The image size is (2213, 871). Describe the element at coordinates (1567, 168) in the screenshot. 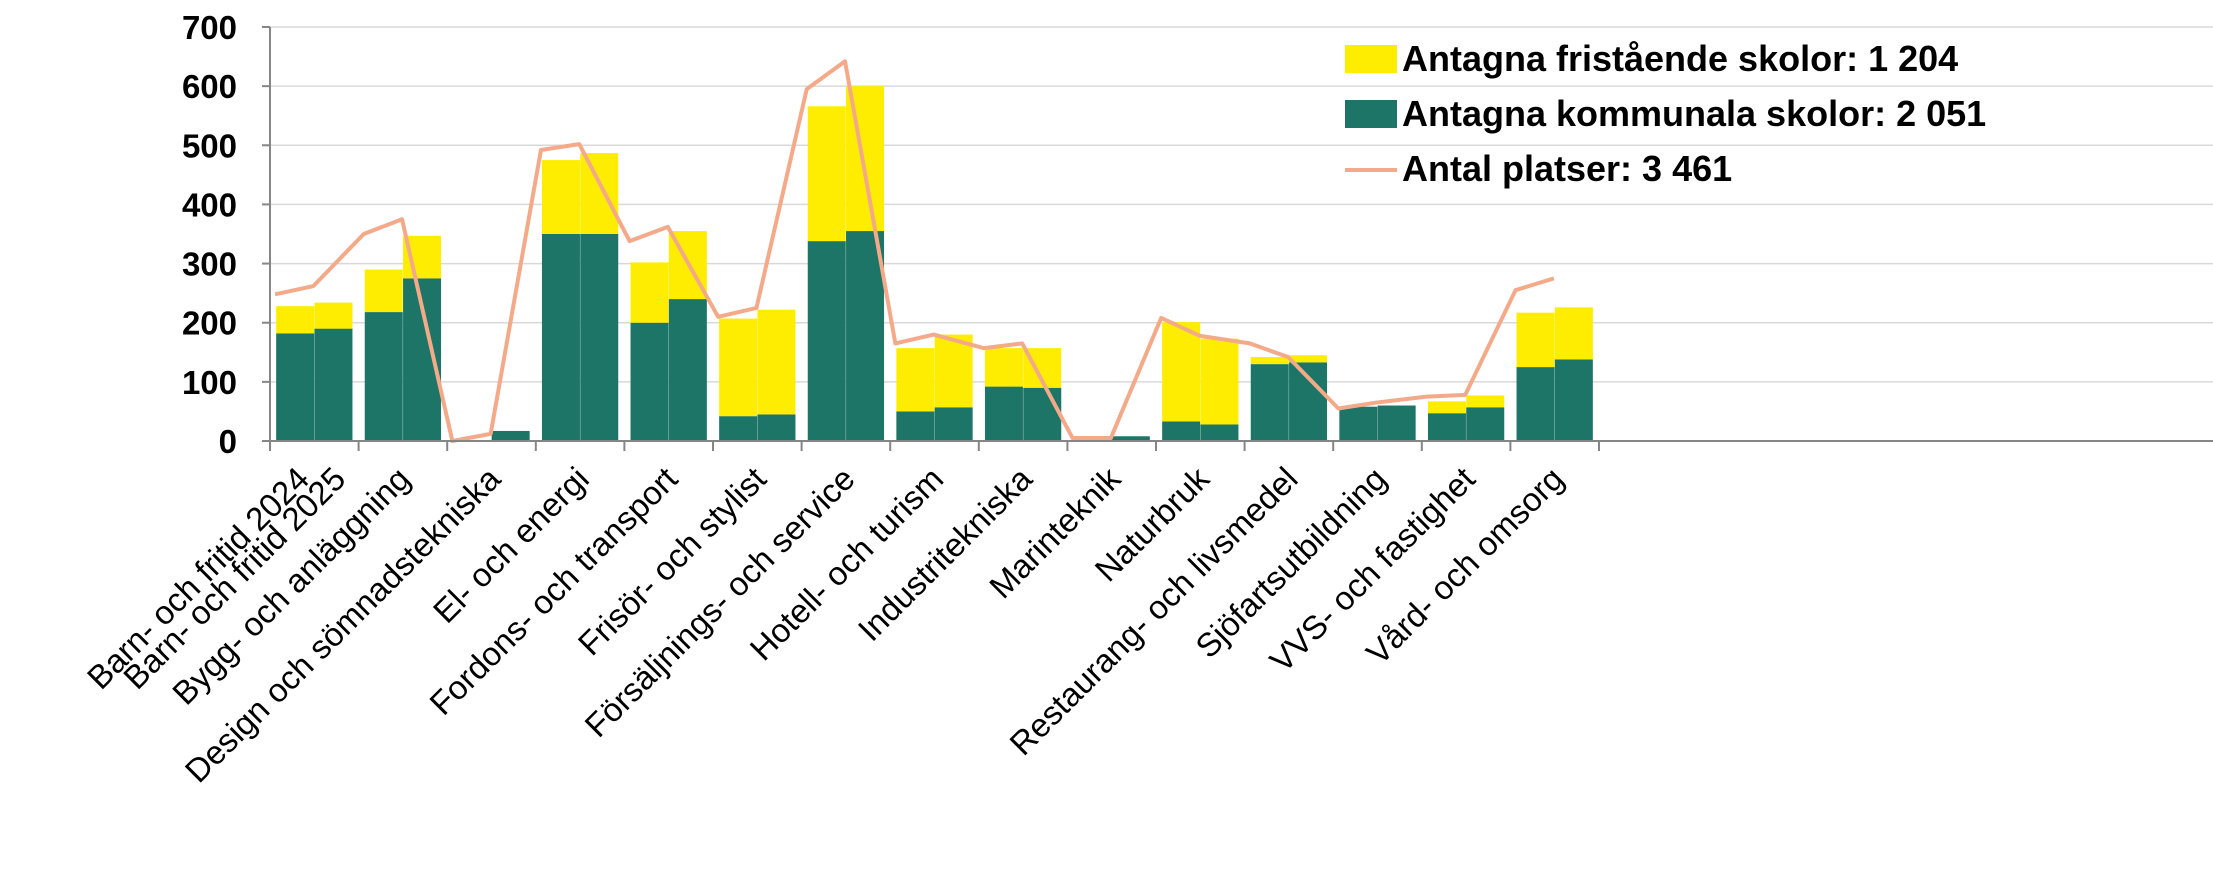

I see `legend-label: Antal platser: 3 461` at that location.